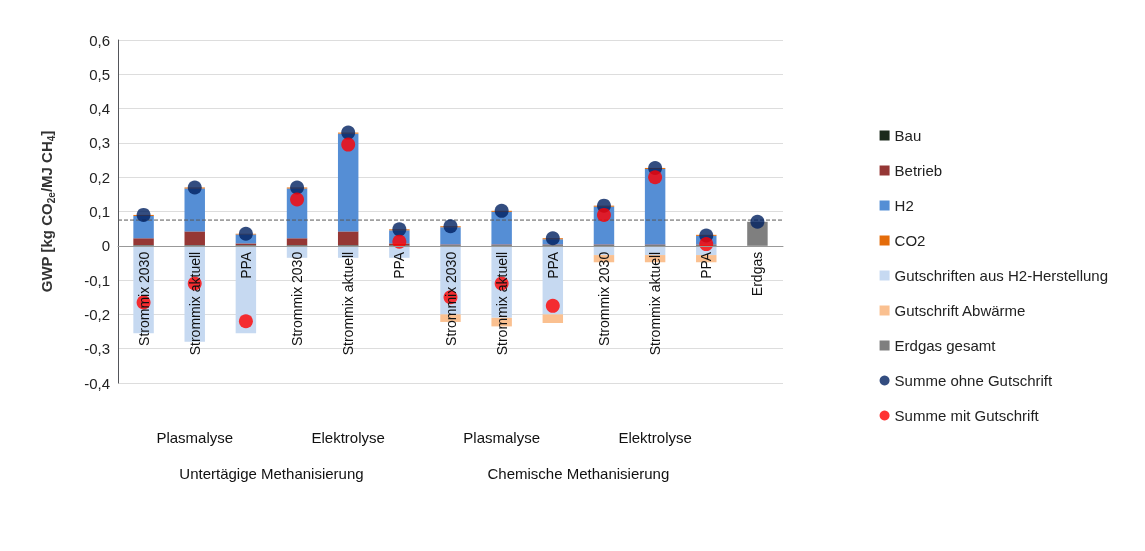 The image size is (1145, 551). What do you see at coordinates (960, 310) in the screenshot?
I see `legend-label: Gutschrift Abwärme` at bounding box center [960, 310].